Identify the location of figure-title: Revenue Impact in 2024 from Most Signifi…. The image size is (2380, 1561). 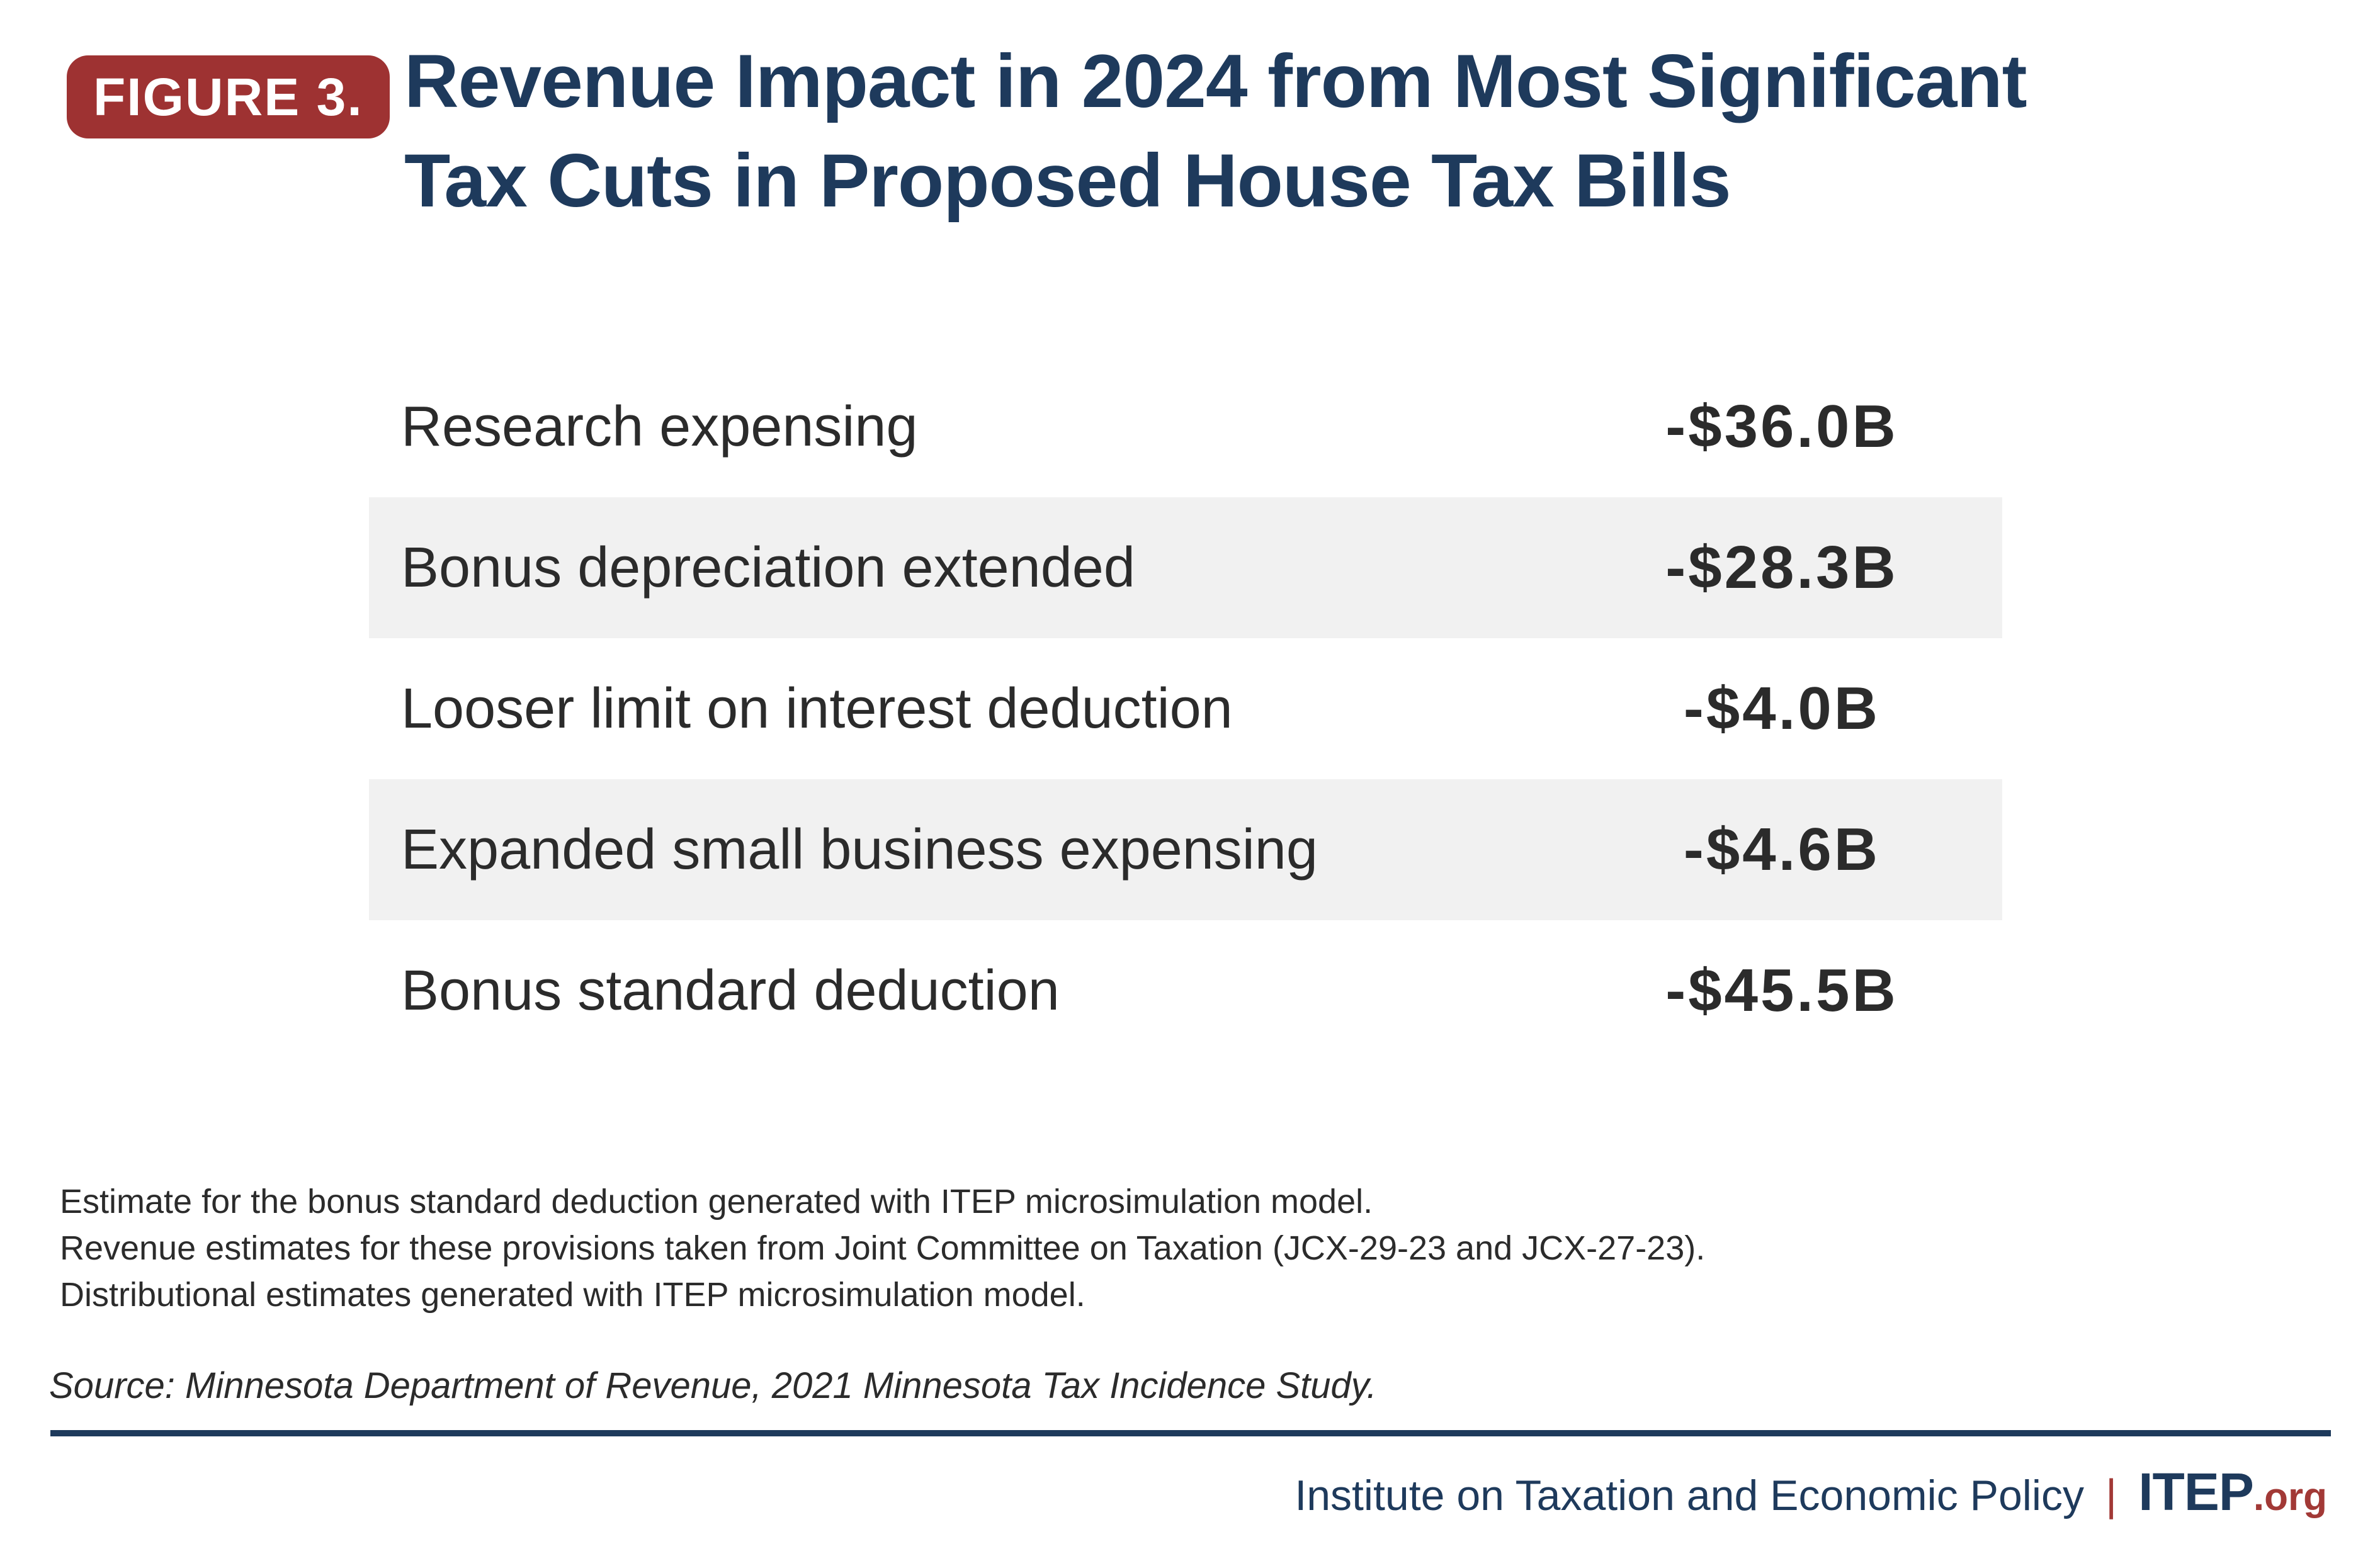
(1215, 130).